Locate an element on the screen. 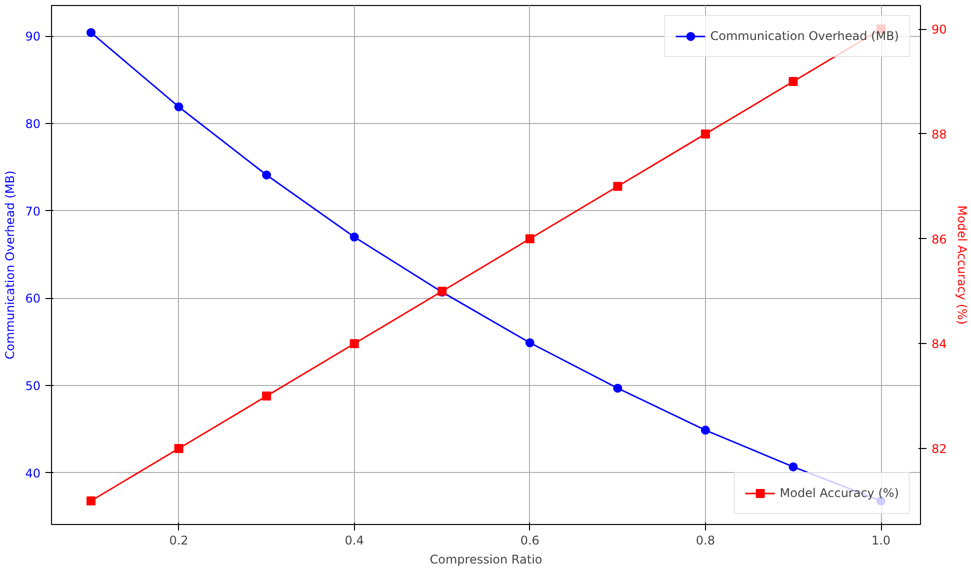  y2-tick-label: 86 is located at coordinates (939, 239).